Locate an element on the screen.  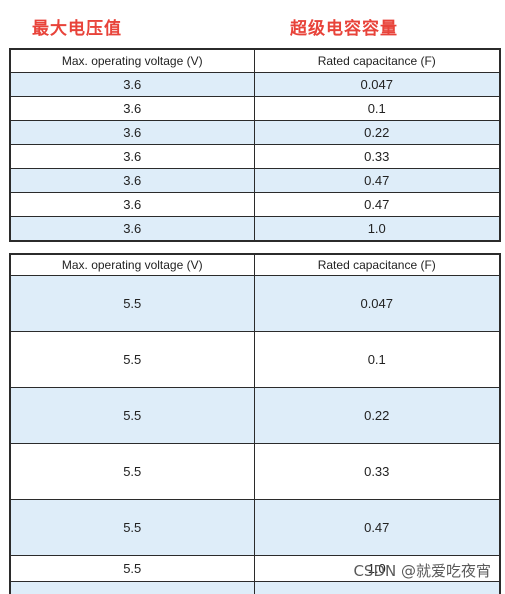
table-row: 3.6 0.33 is located at coordinates (255, 157).